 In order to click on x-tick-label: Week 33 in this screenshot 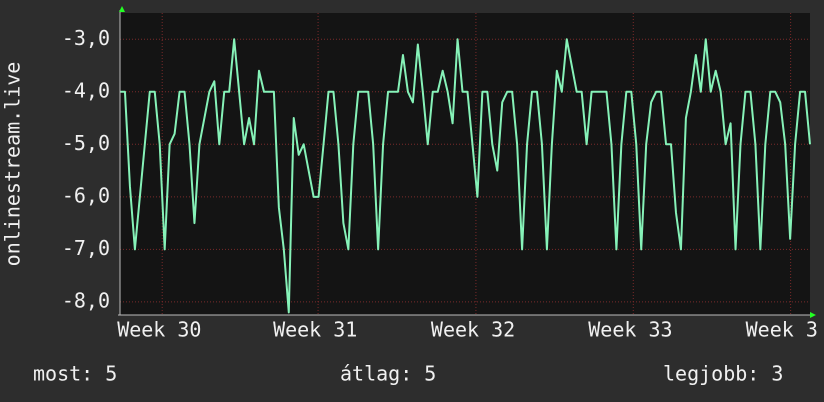, I will do `click(630, 330)`.